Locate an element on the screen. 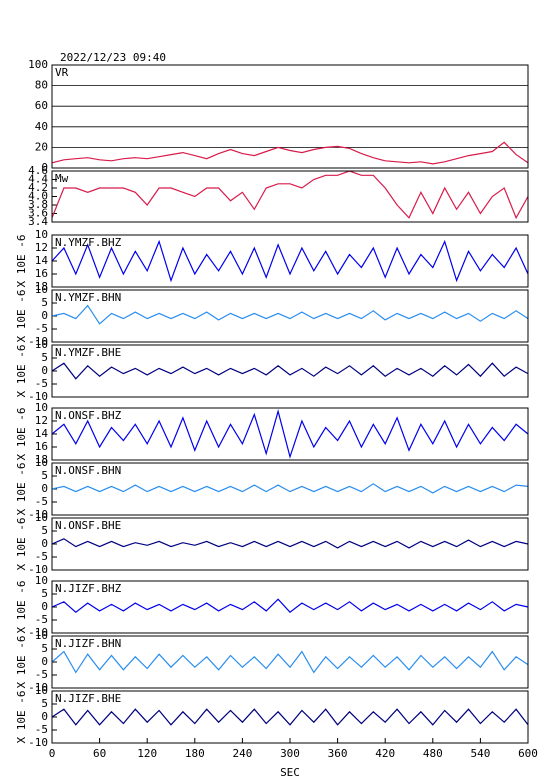  panel-label: N.YMZF.BHE is located at coordinates (88, 352).